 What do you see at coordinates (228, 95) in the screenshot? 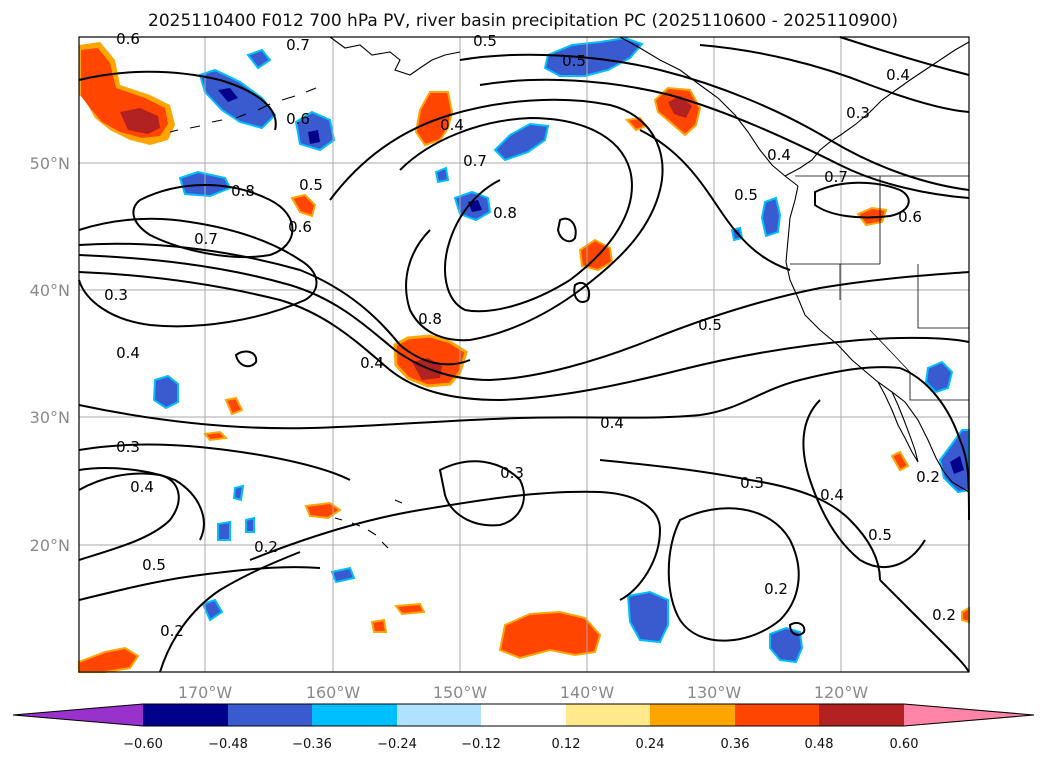
I see `neg-patch-aleutian-west-core` at bounding box center [228, 95].